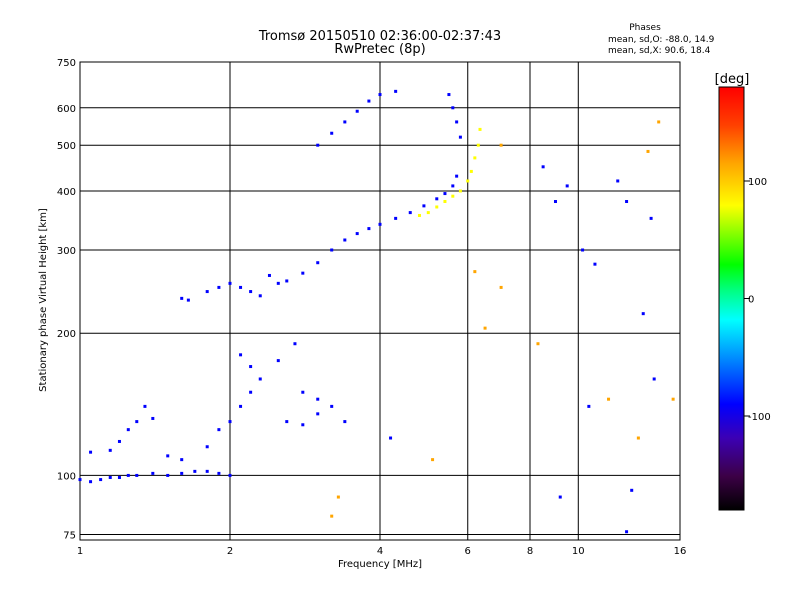 The image size is (800, 600). What do you see at coordinates (379, 36) in the screenshot?
I see `chart-title: Tromsø 20150510 02:36:00-02:37:43` at bounding box center [379, 36].